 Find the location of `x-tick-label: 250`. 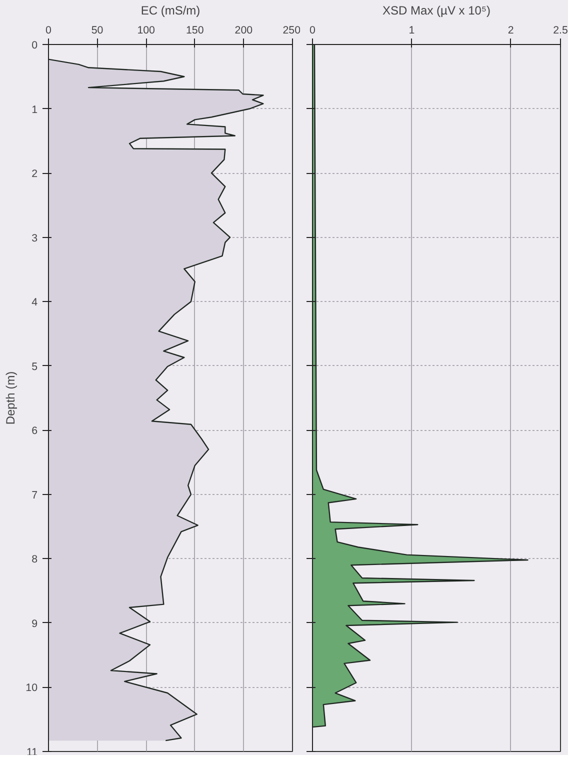

x-tick-label: 250 is located at coordinates (291, 30).